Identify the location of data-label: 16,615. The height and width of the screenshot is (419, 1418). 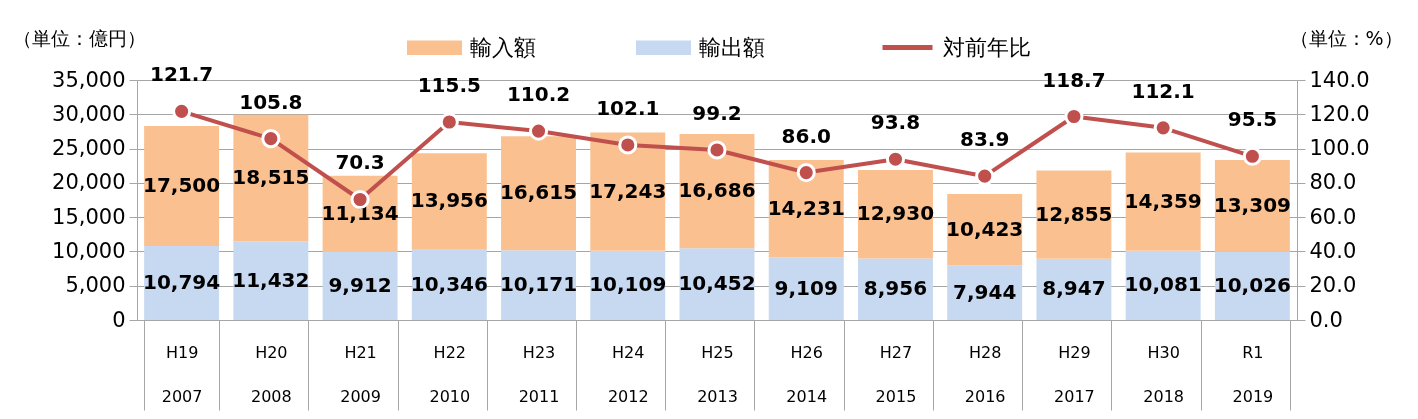
(538, 192).